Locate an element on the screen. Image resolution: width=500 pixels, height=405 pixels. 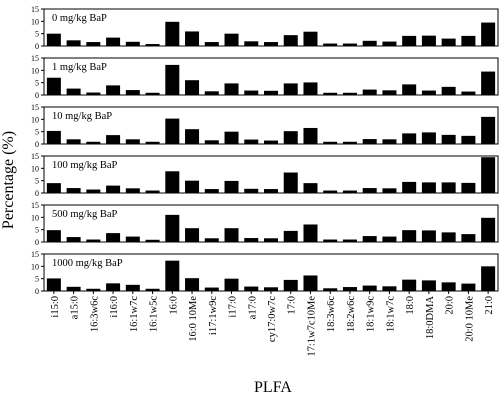
x-tick-label: 17:0 is located at coordinates (292, 305).